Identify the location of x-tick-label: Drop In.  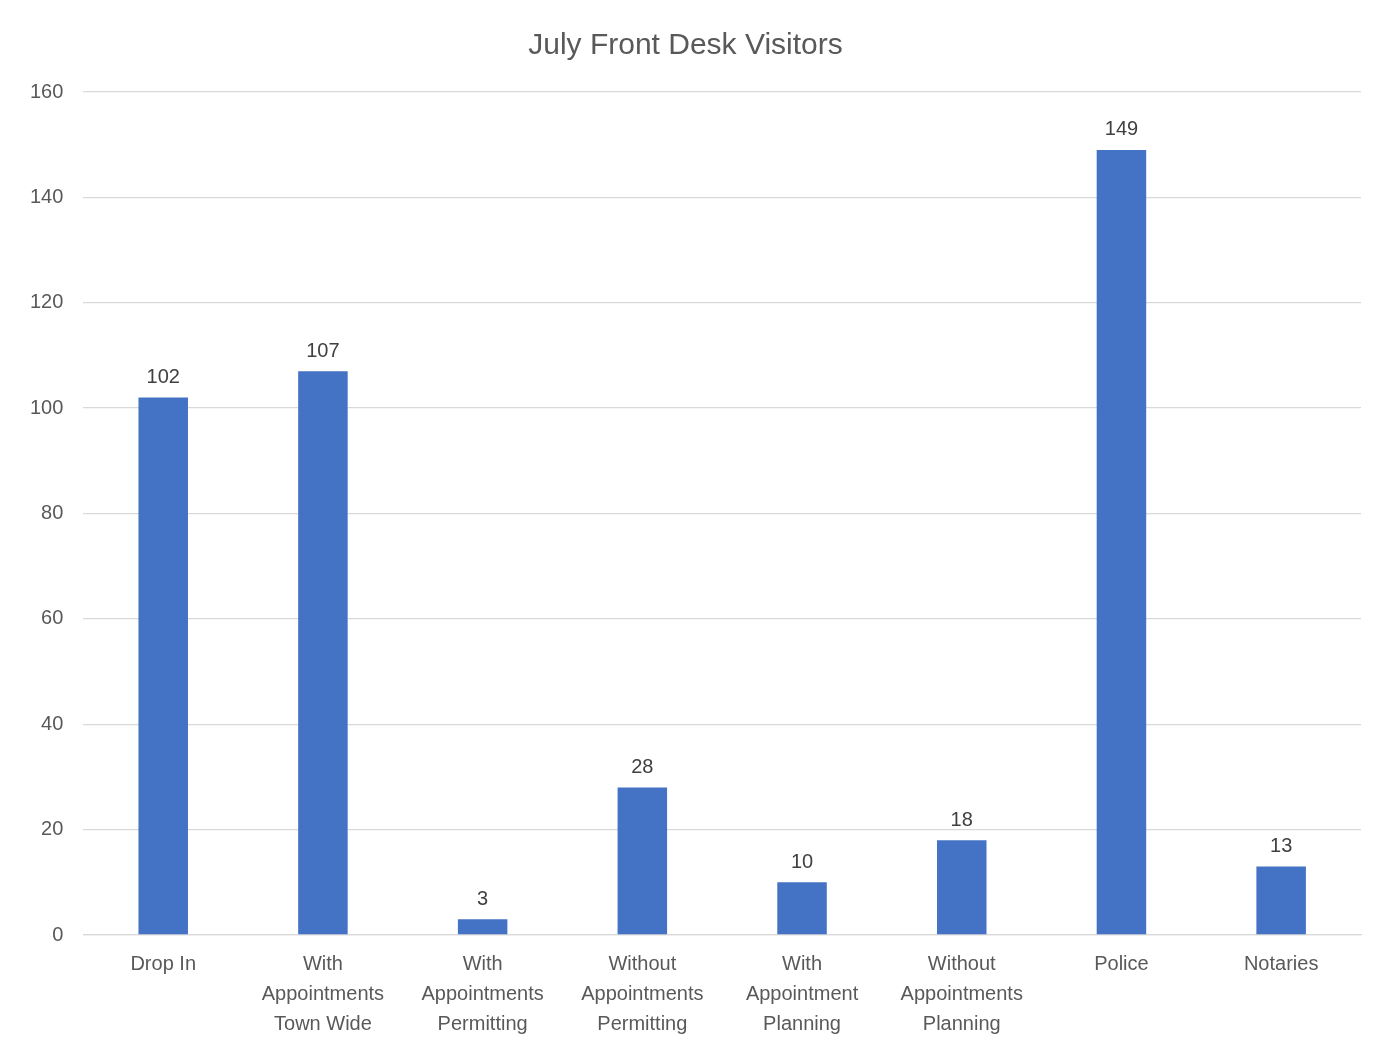
(163, 962).